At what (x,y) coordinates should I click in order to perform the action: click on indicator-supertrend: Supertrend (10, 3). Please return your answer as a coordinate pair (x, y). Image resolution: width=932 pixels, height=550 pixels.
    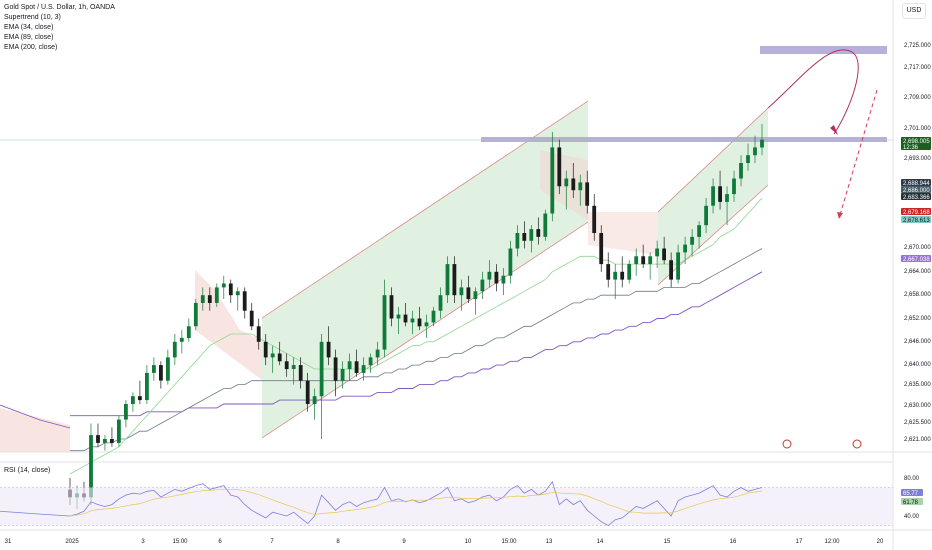
    Looking at the image, I should click on (32, 17).